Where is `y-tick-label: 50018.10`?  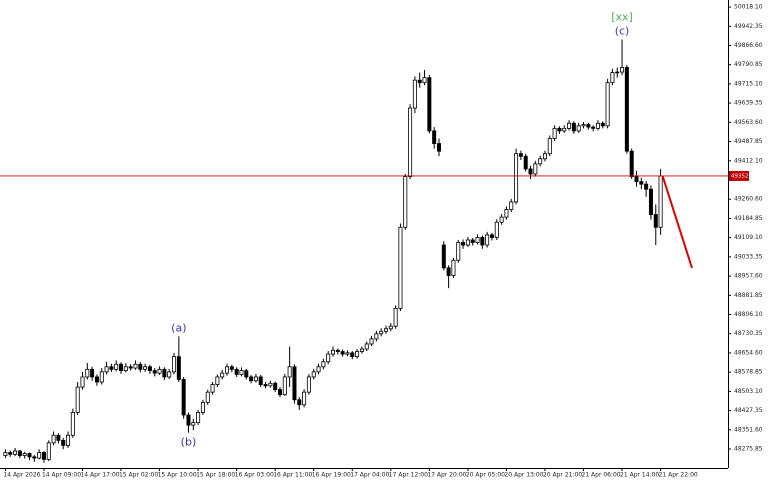 y-tick-label: 50018.10 is located at coordinates (748, 7).